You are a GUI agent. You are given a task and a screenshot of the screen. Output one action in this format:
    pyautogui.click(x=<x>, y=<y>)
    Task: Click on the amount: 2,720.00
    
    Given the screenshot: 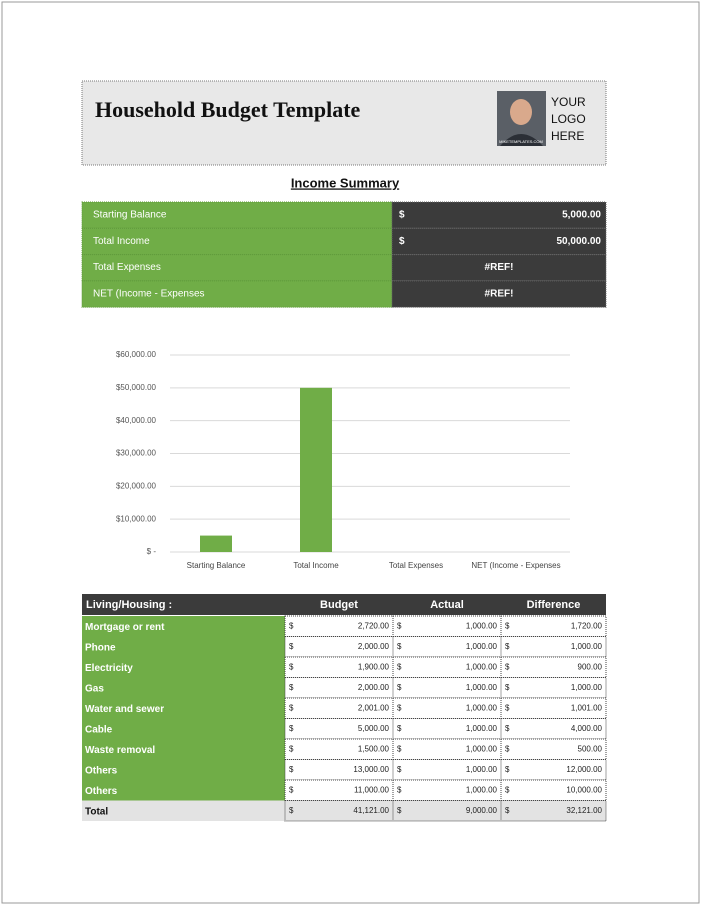 What is the action you would take?
    pyautogui.click(x=374, y=625)
    